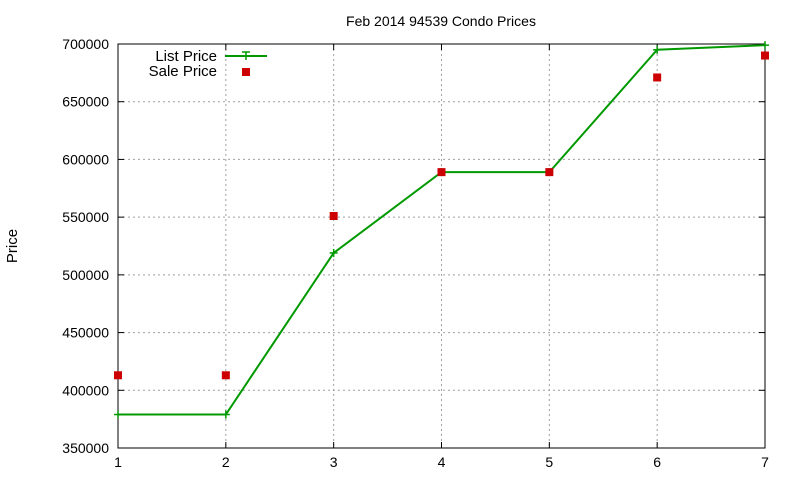  I want to click on y-tick-label: 550000, so click(85, 217).